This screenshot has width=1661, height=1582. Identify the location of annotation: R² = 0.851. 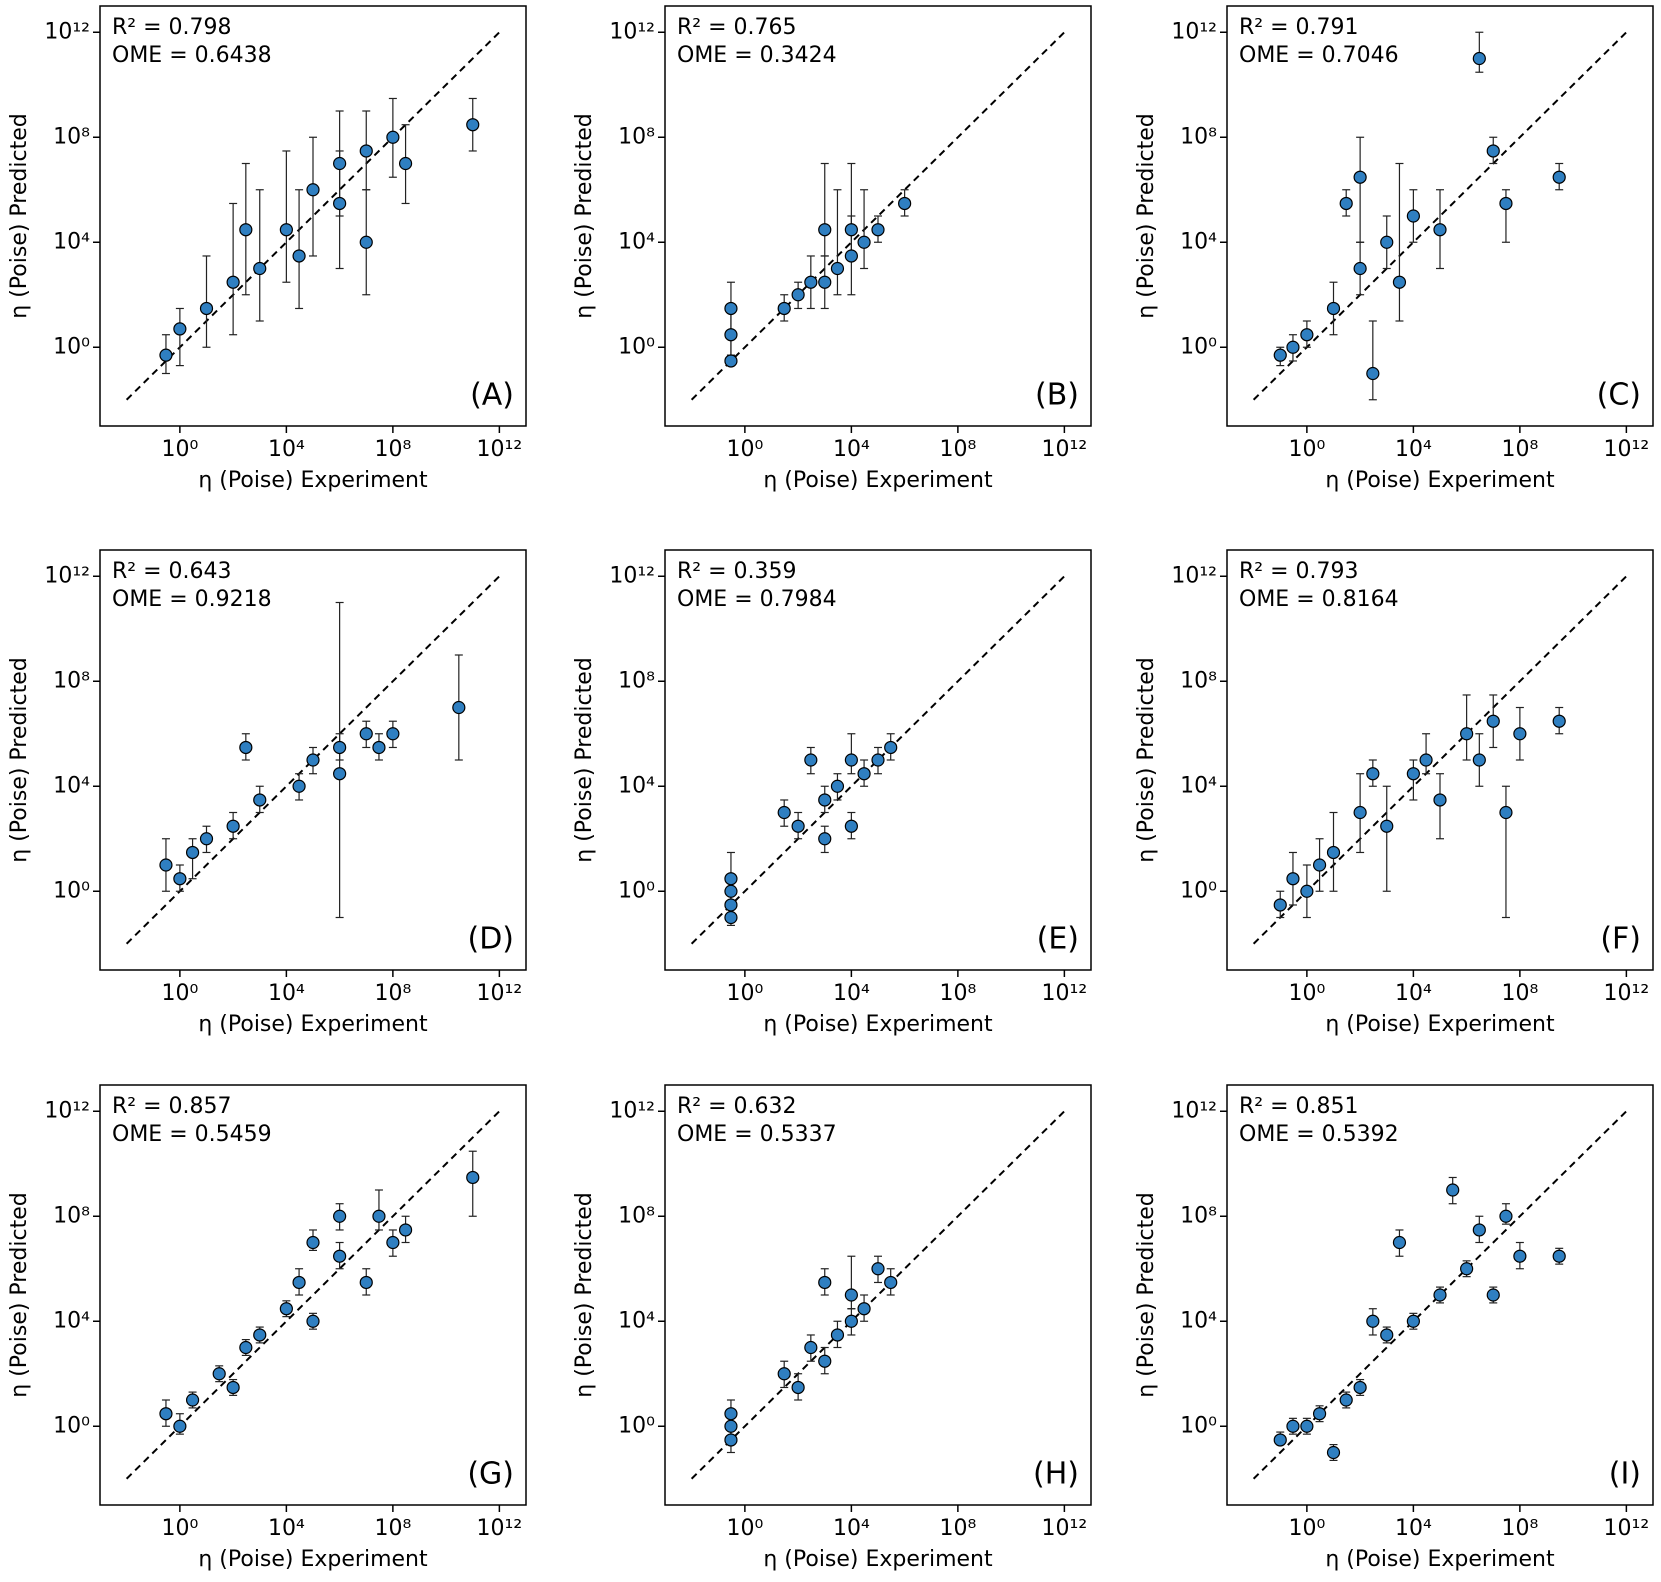
(1299, 1106).